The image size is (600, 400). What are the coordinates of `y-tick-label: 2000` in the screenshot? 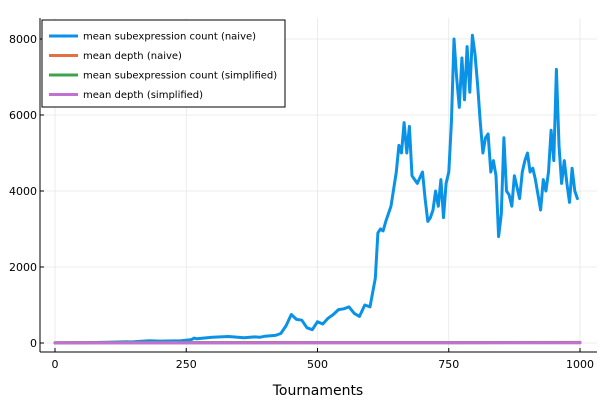 It's located at (23, 267).